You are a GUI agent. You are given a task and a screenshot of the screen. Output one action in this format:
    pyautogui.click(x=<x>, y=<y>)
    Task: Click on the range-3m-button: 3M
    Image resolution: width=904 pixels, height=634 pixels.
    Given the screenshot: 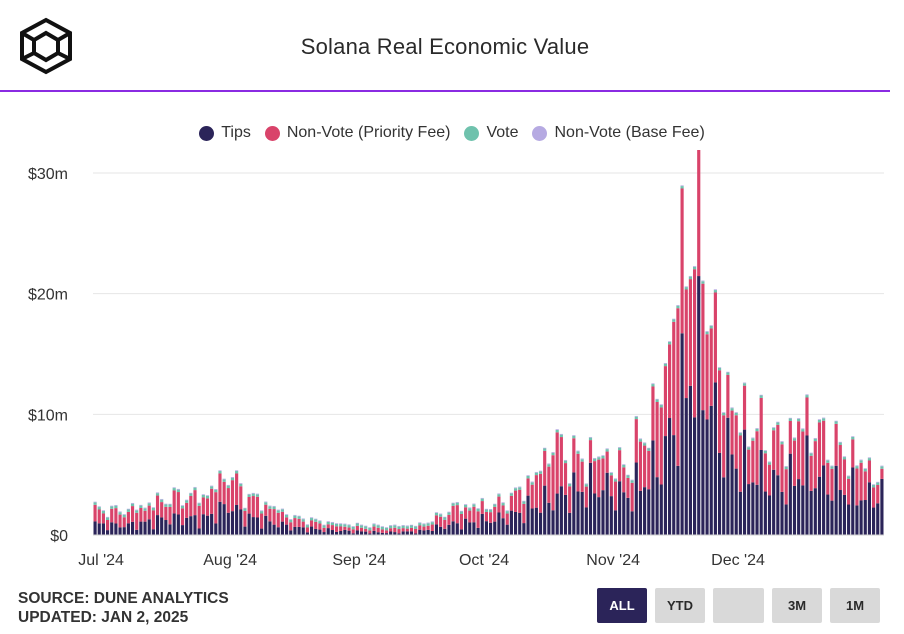 What is the action you would take?
    pyautogui.click(x=797, y=605)
    